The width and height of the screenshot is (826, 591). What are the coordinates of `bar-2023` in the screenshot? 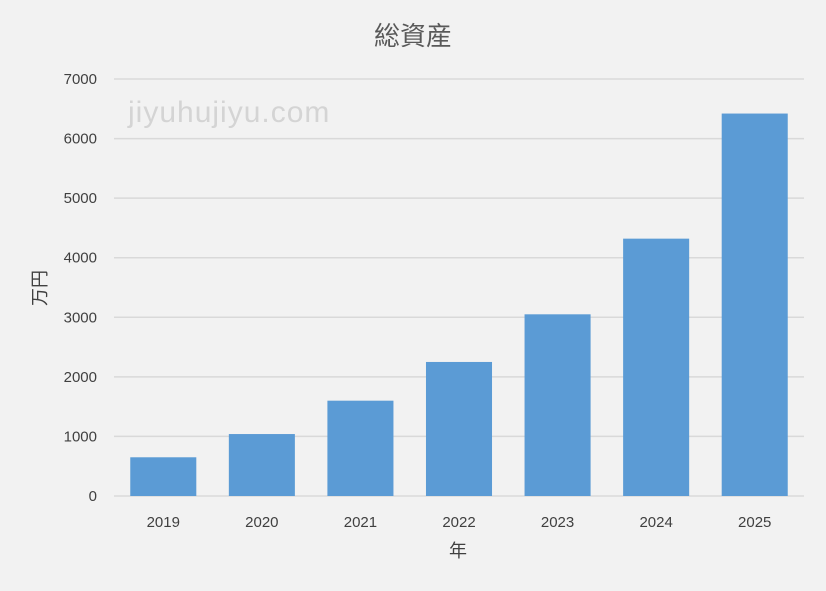 It's located at (557, 405).